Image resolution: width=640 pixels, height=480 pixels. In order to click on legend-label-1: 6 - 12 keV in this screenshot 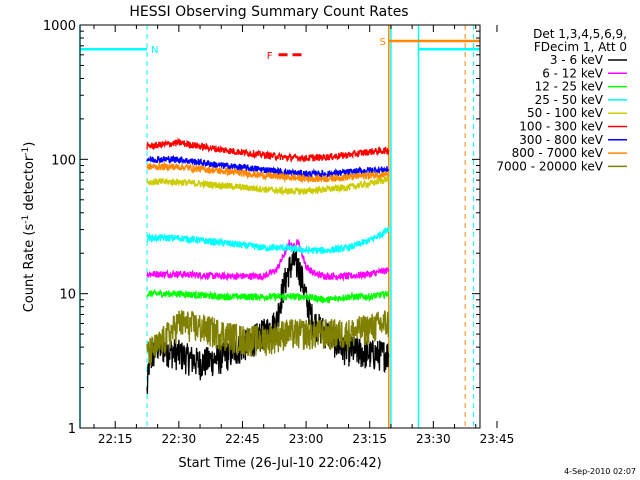, I will do `click(573, 73)`.